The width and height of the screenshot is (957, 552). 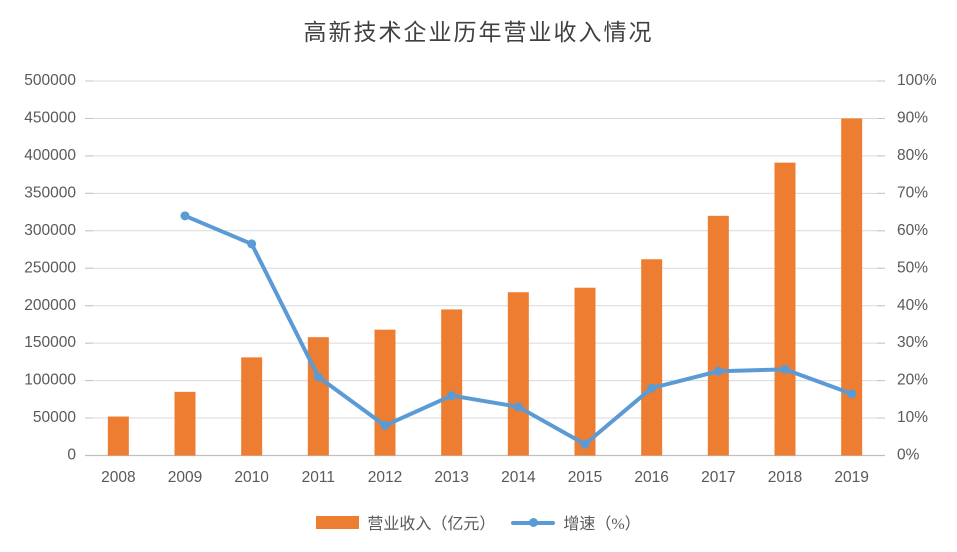 I want to click on legend: 营业收入（亿元） 增速（%）, so click(x=478, y=522).